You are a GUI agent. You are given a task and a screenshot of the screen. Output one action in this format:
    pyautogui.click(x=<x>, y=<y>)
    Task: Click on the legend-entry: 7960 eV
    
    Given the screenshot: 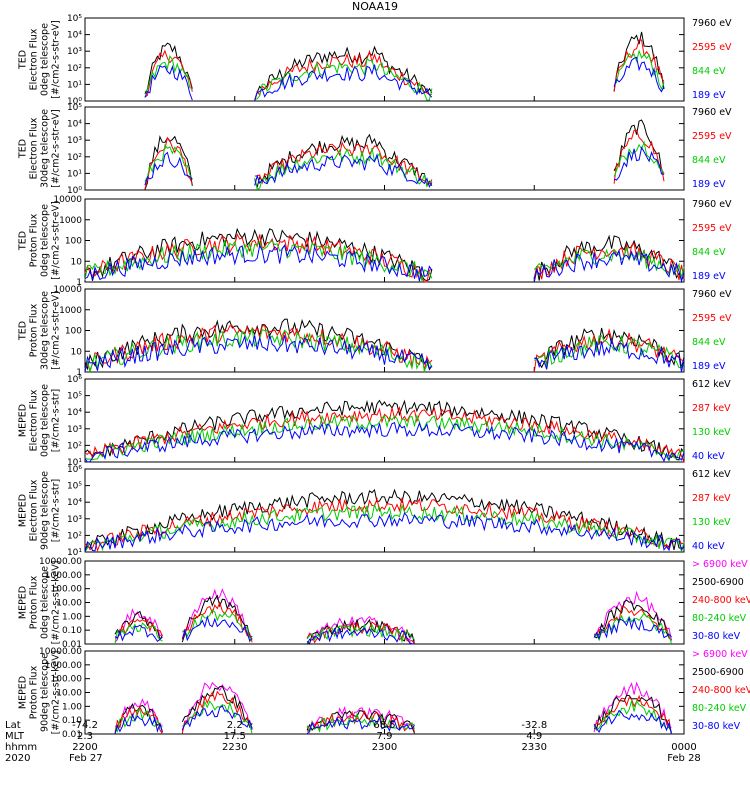 What is the action you would take?
    pyautogui.click(x=712, y=204)
    